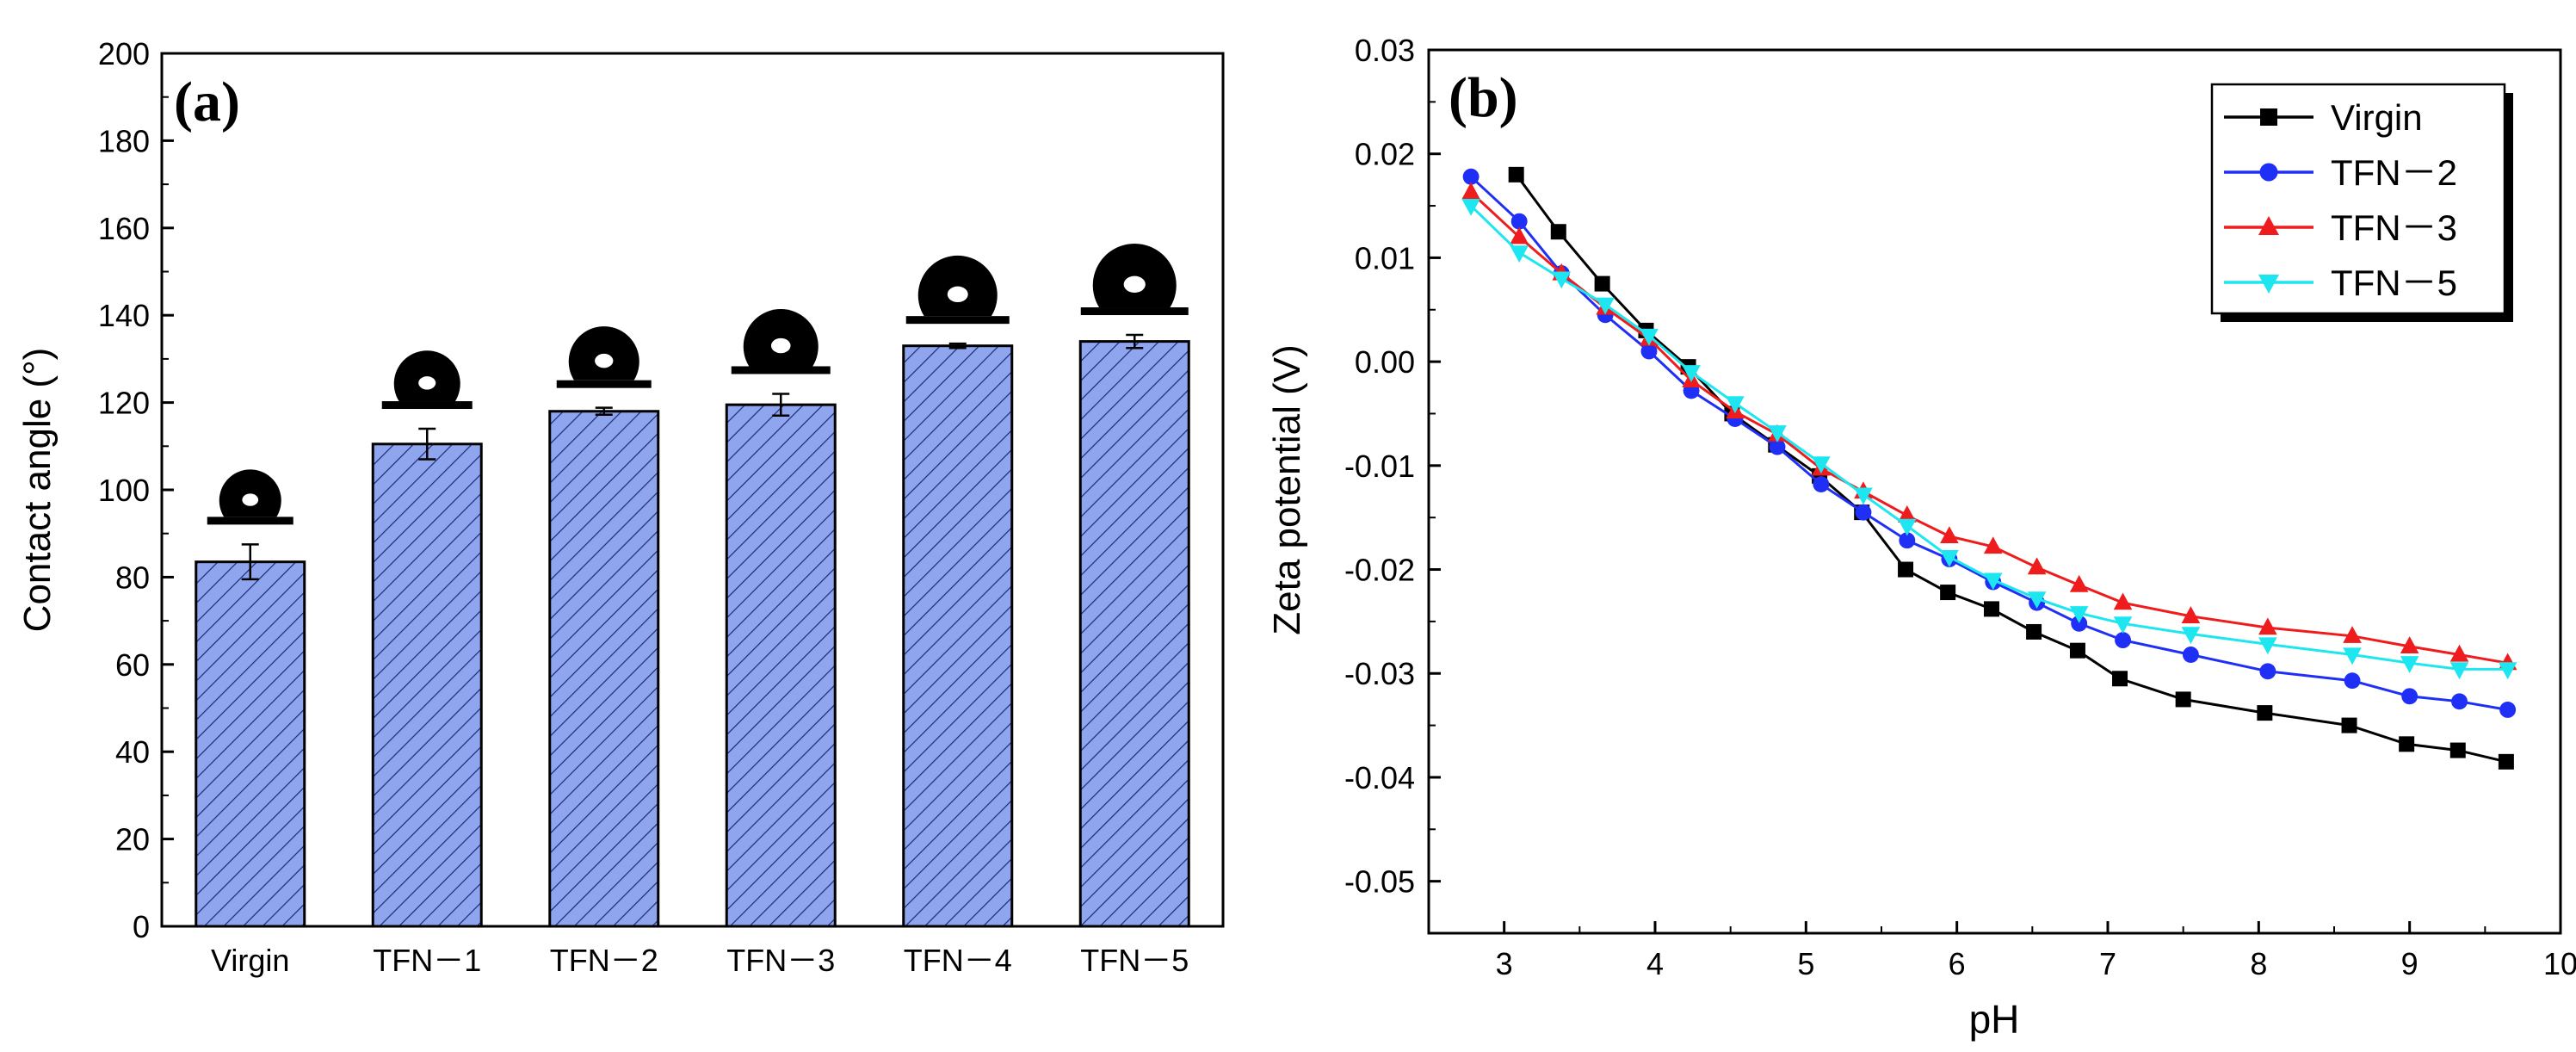  Describe the element at coordinates (124, 491) in the screenshot. I see `y-tick-label-a: 100` at that location.